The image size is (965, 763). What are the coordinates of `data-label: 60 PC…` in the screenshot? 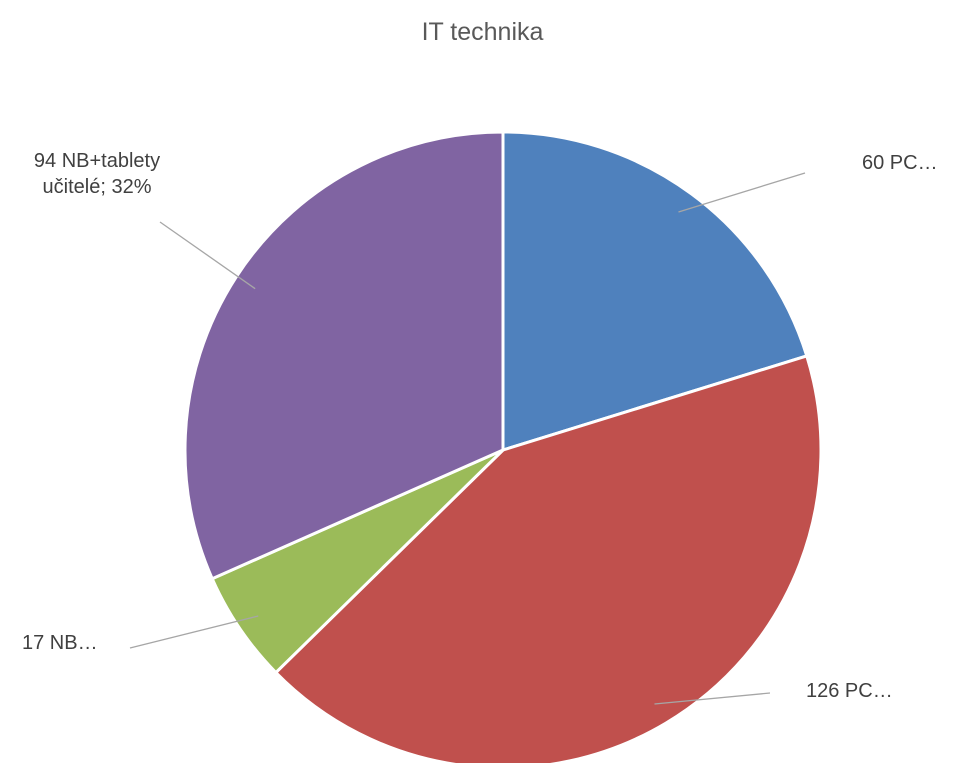 It's located at (900, 163).